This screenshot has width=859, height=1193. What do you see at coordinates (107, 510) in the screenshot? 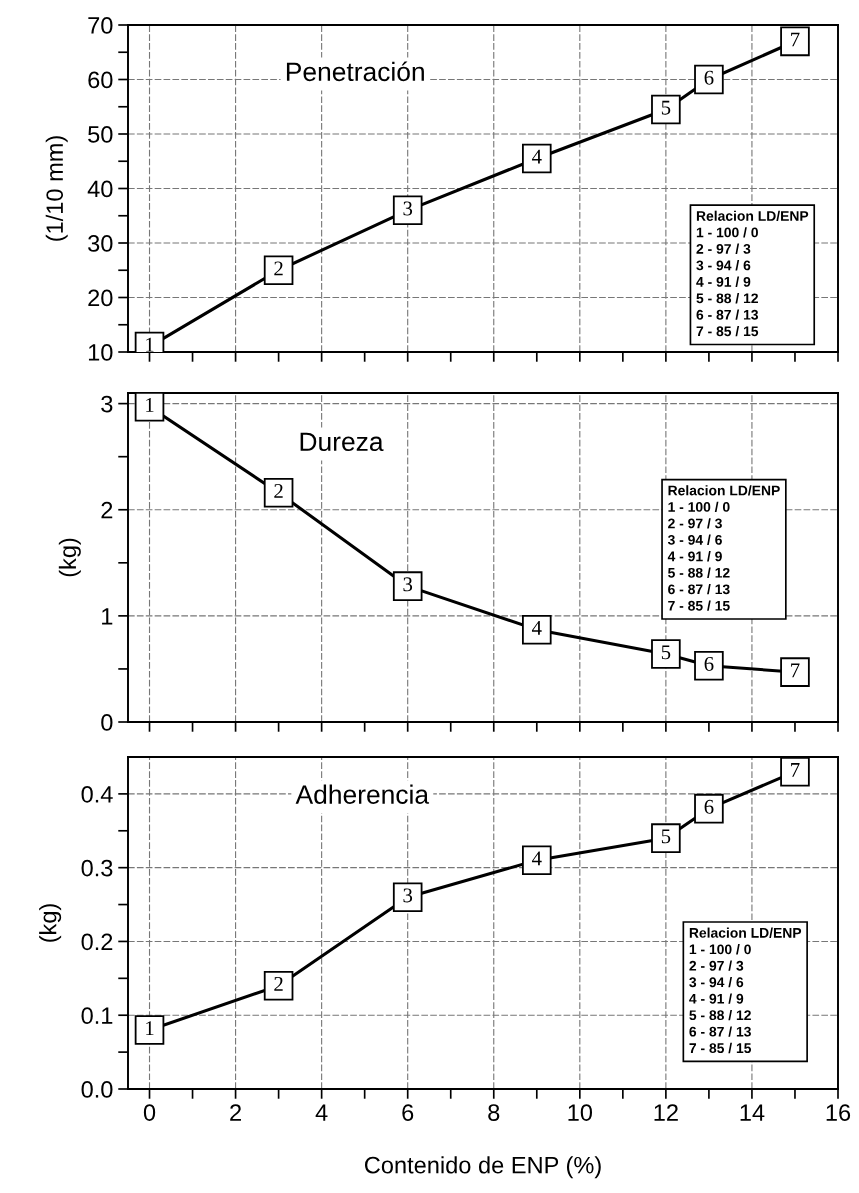
I see `y-tick-label: 2` at bounding box center [107, 510].